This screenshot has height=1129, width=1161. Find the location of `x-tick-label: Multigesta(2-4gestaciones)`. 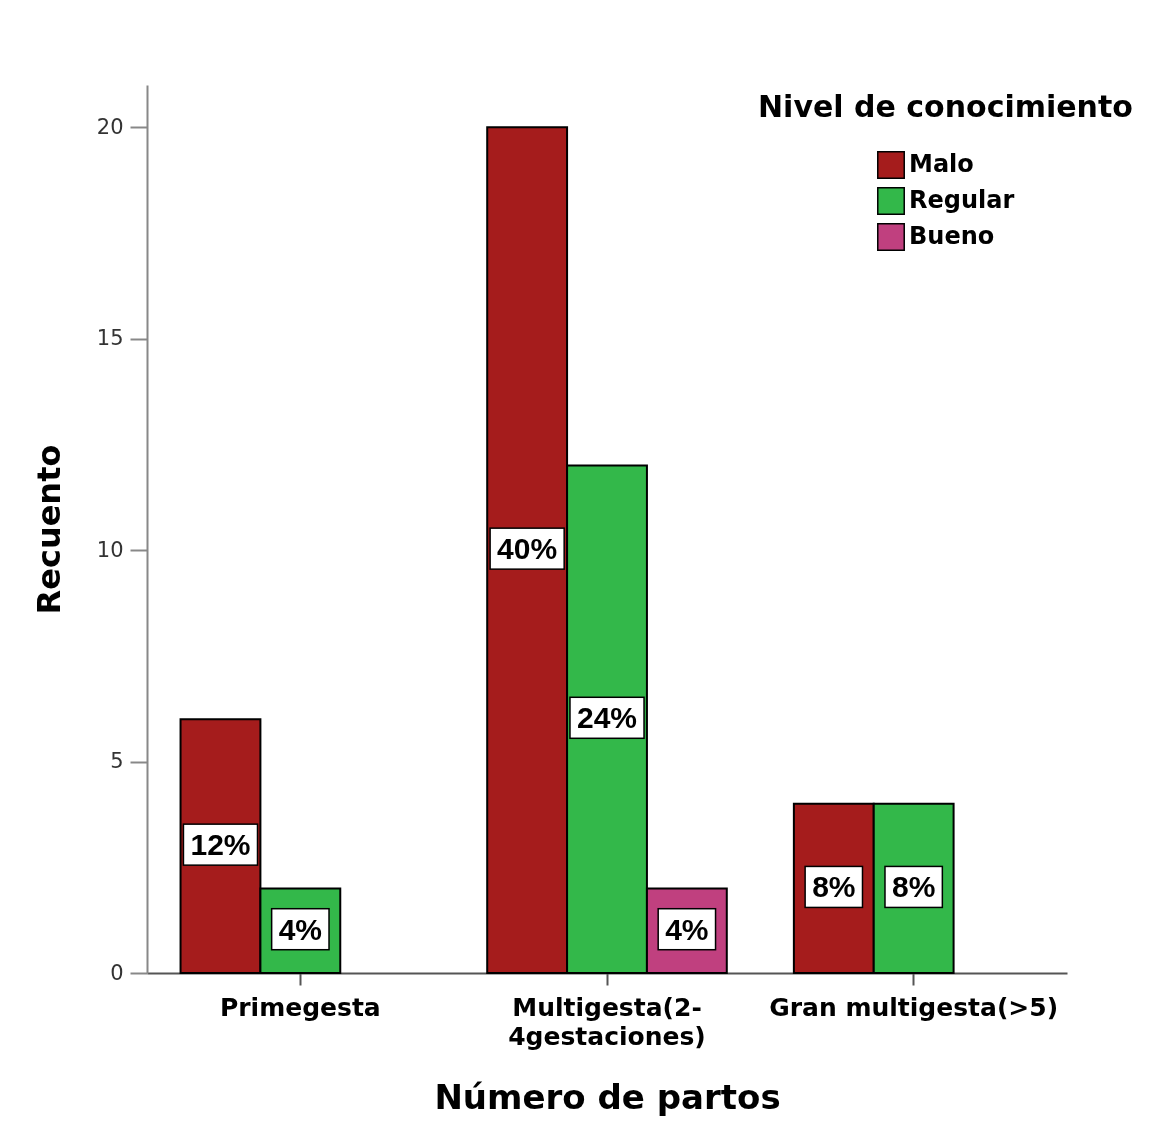

x-tick-label: Multigesta(2-4gestaciones) is located at coordinates (607, 1021).